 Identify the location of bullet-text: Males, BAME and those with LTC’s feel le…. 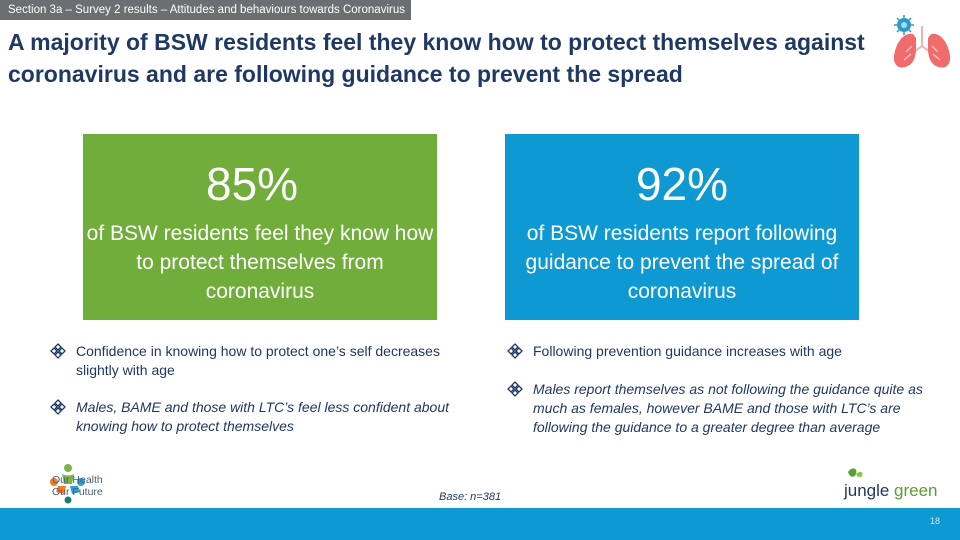
(263, 416).